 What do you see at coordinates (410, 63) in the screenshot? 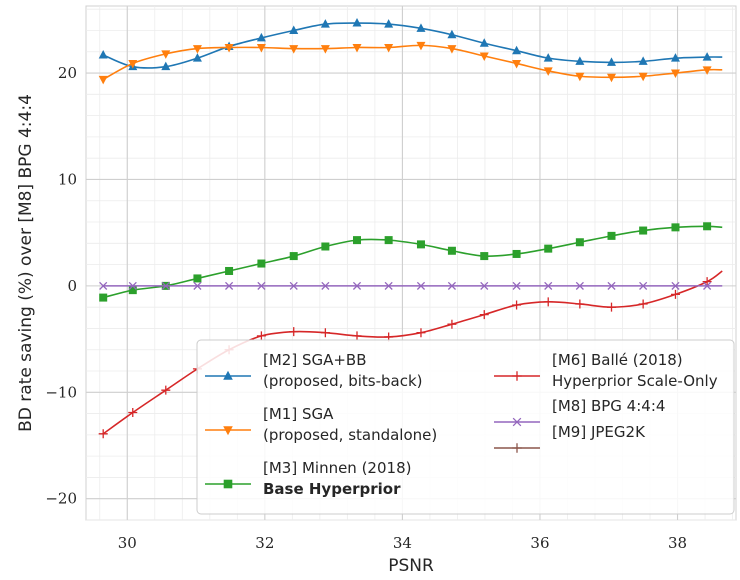
I see `series-m1` at bounding box center [410, 63].